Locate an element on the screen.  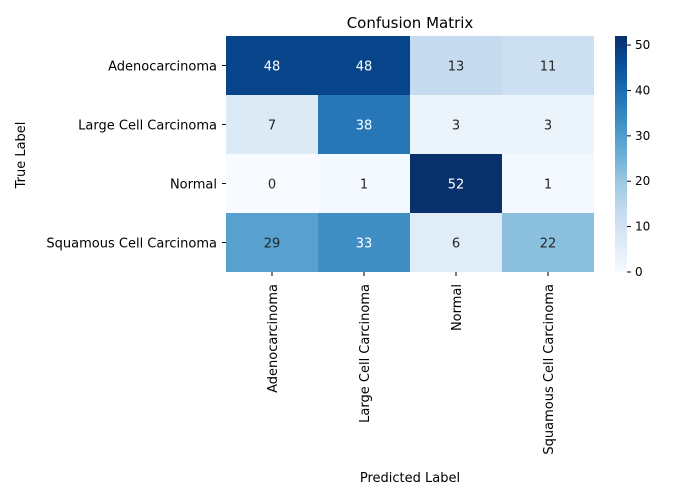
x-tick-label: Large Cell Carcinoma is located at coordinates (365, 353).